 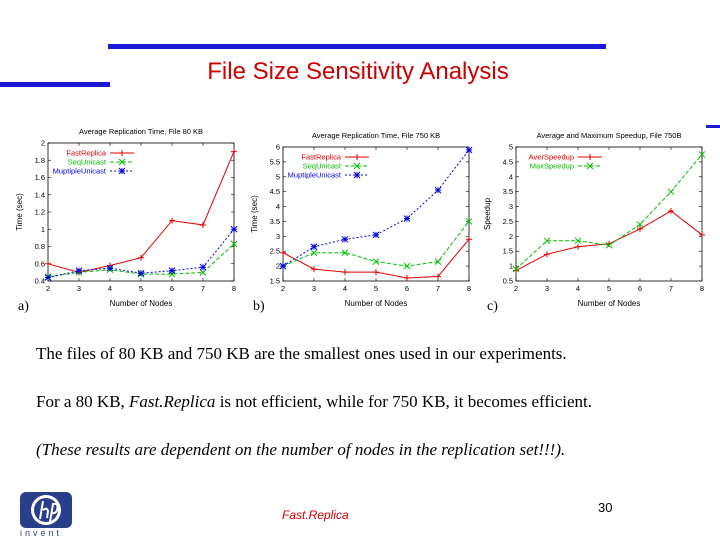 What do you see at coordinates (551, 157) in the screenshot?
I see `legend-label: AverSpeedup` at bounding box center [551, 157].